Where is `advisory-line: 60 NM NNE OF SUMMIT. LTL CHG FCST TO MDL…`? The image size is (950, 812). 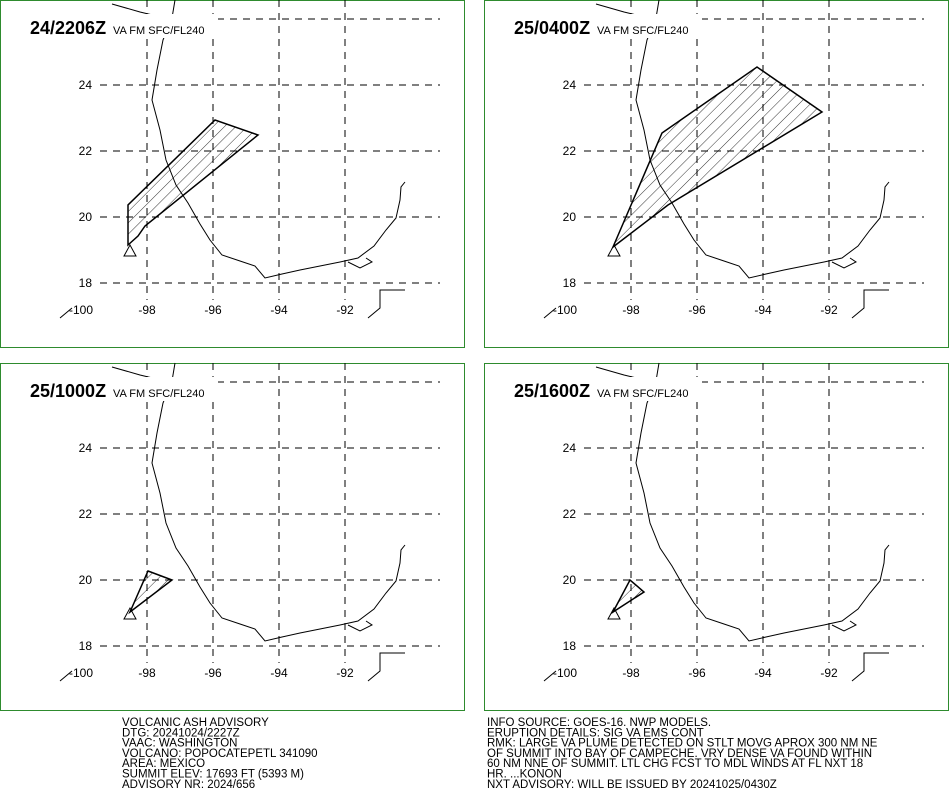 advisory-line: 60 NM NNE OF SUMMIT. LTL CHG FCST TO MDL… is located at coordinates (675, 764).